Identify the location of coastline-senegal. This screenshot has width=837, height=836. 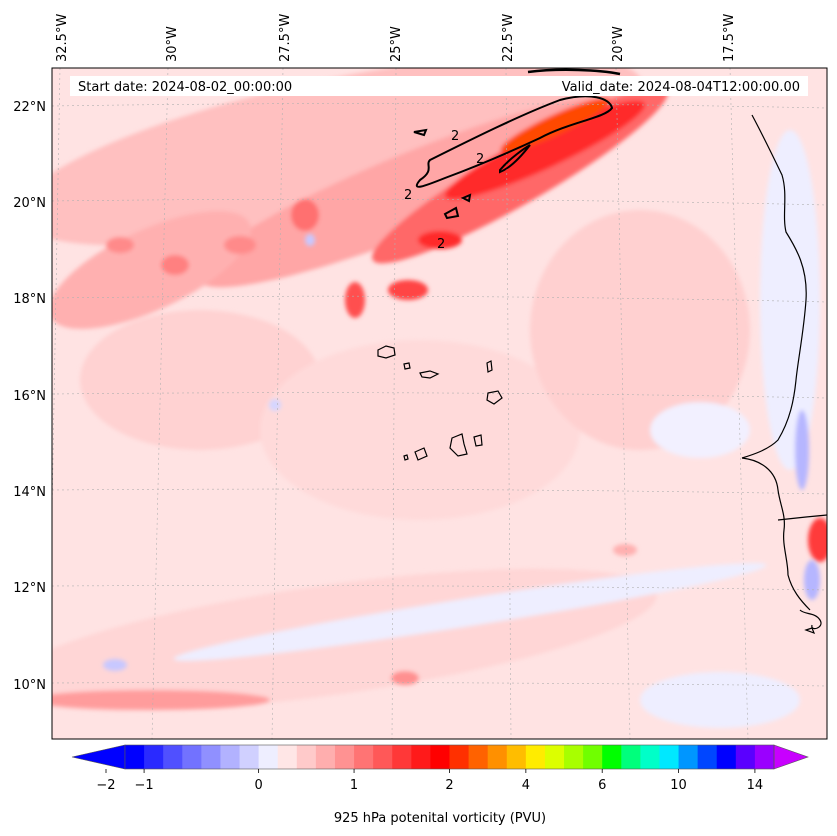
(776, 534).